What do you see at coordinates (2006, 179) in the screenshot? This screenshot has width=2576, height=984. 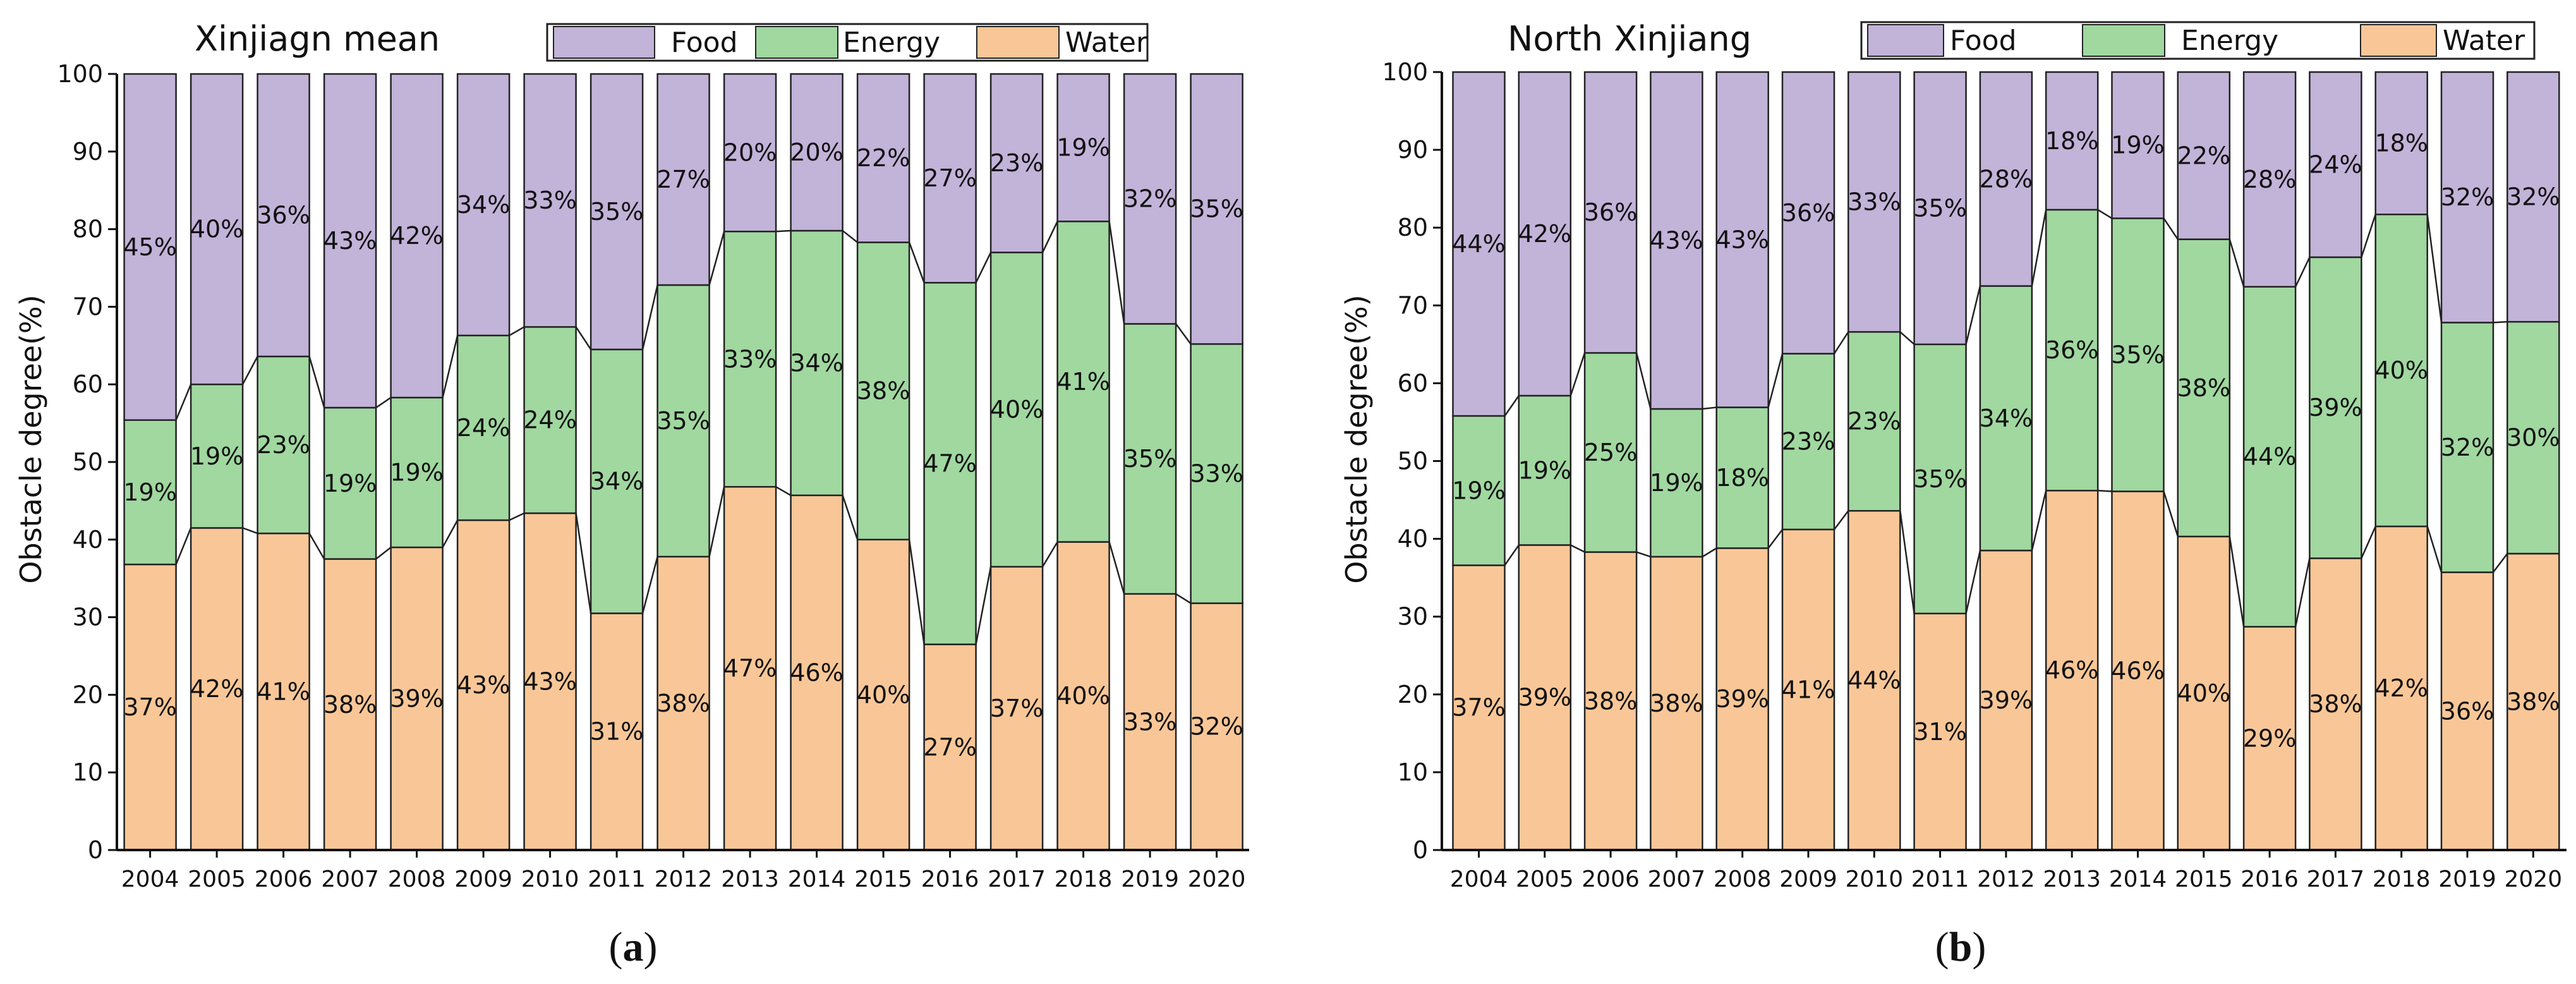 I see `label-food-2012: 28%` at bounding box center [2006, 179].